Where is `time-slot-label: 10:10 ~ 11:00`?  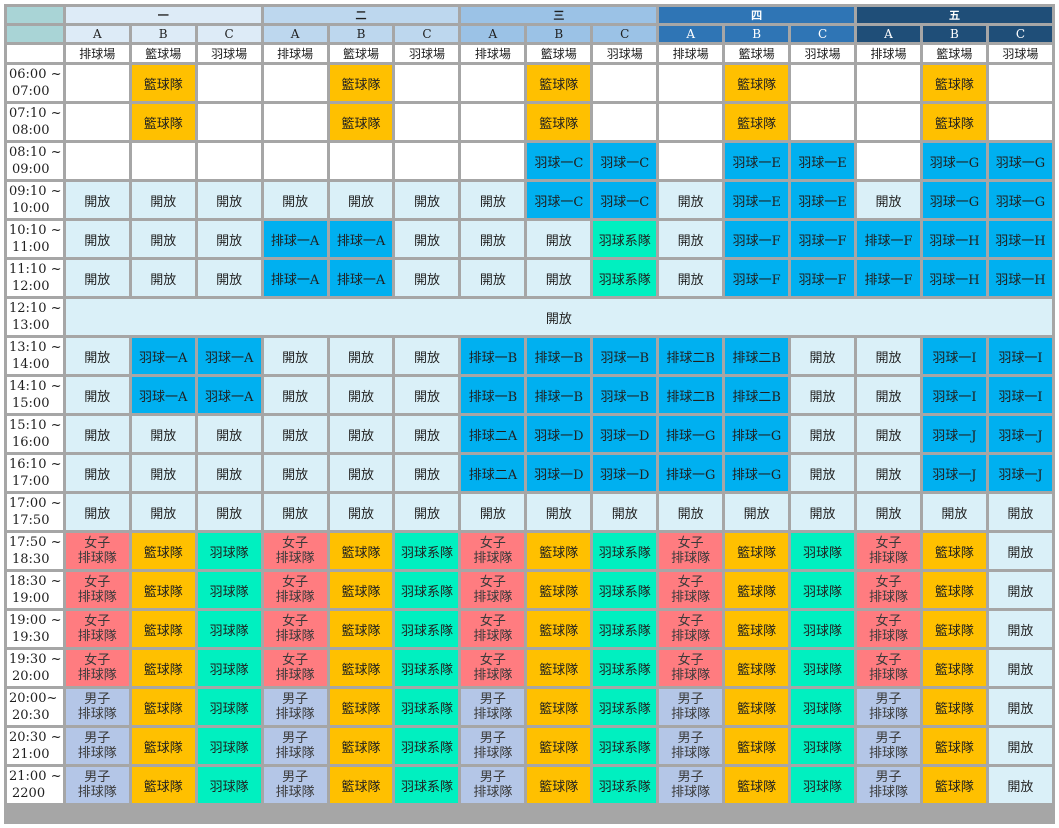 time-slot-label: 10:10 ~ 11:00 is located at coordinates (35, 239).